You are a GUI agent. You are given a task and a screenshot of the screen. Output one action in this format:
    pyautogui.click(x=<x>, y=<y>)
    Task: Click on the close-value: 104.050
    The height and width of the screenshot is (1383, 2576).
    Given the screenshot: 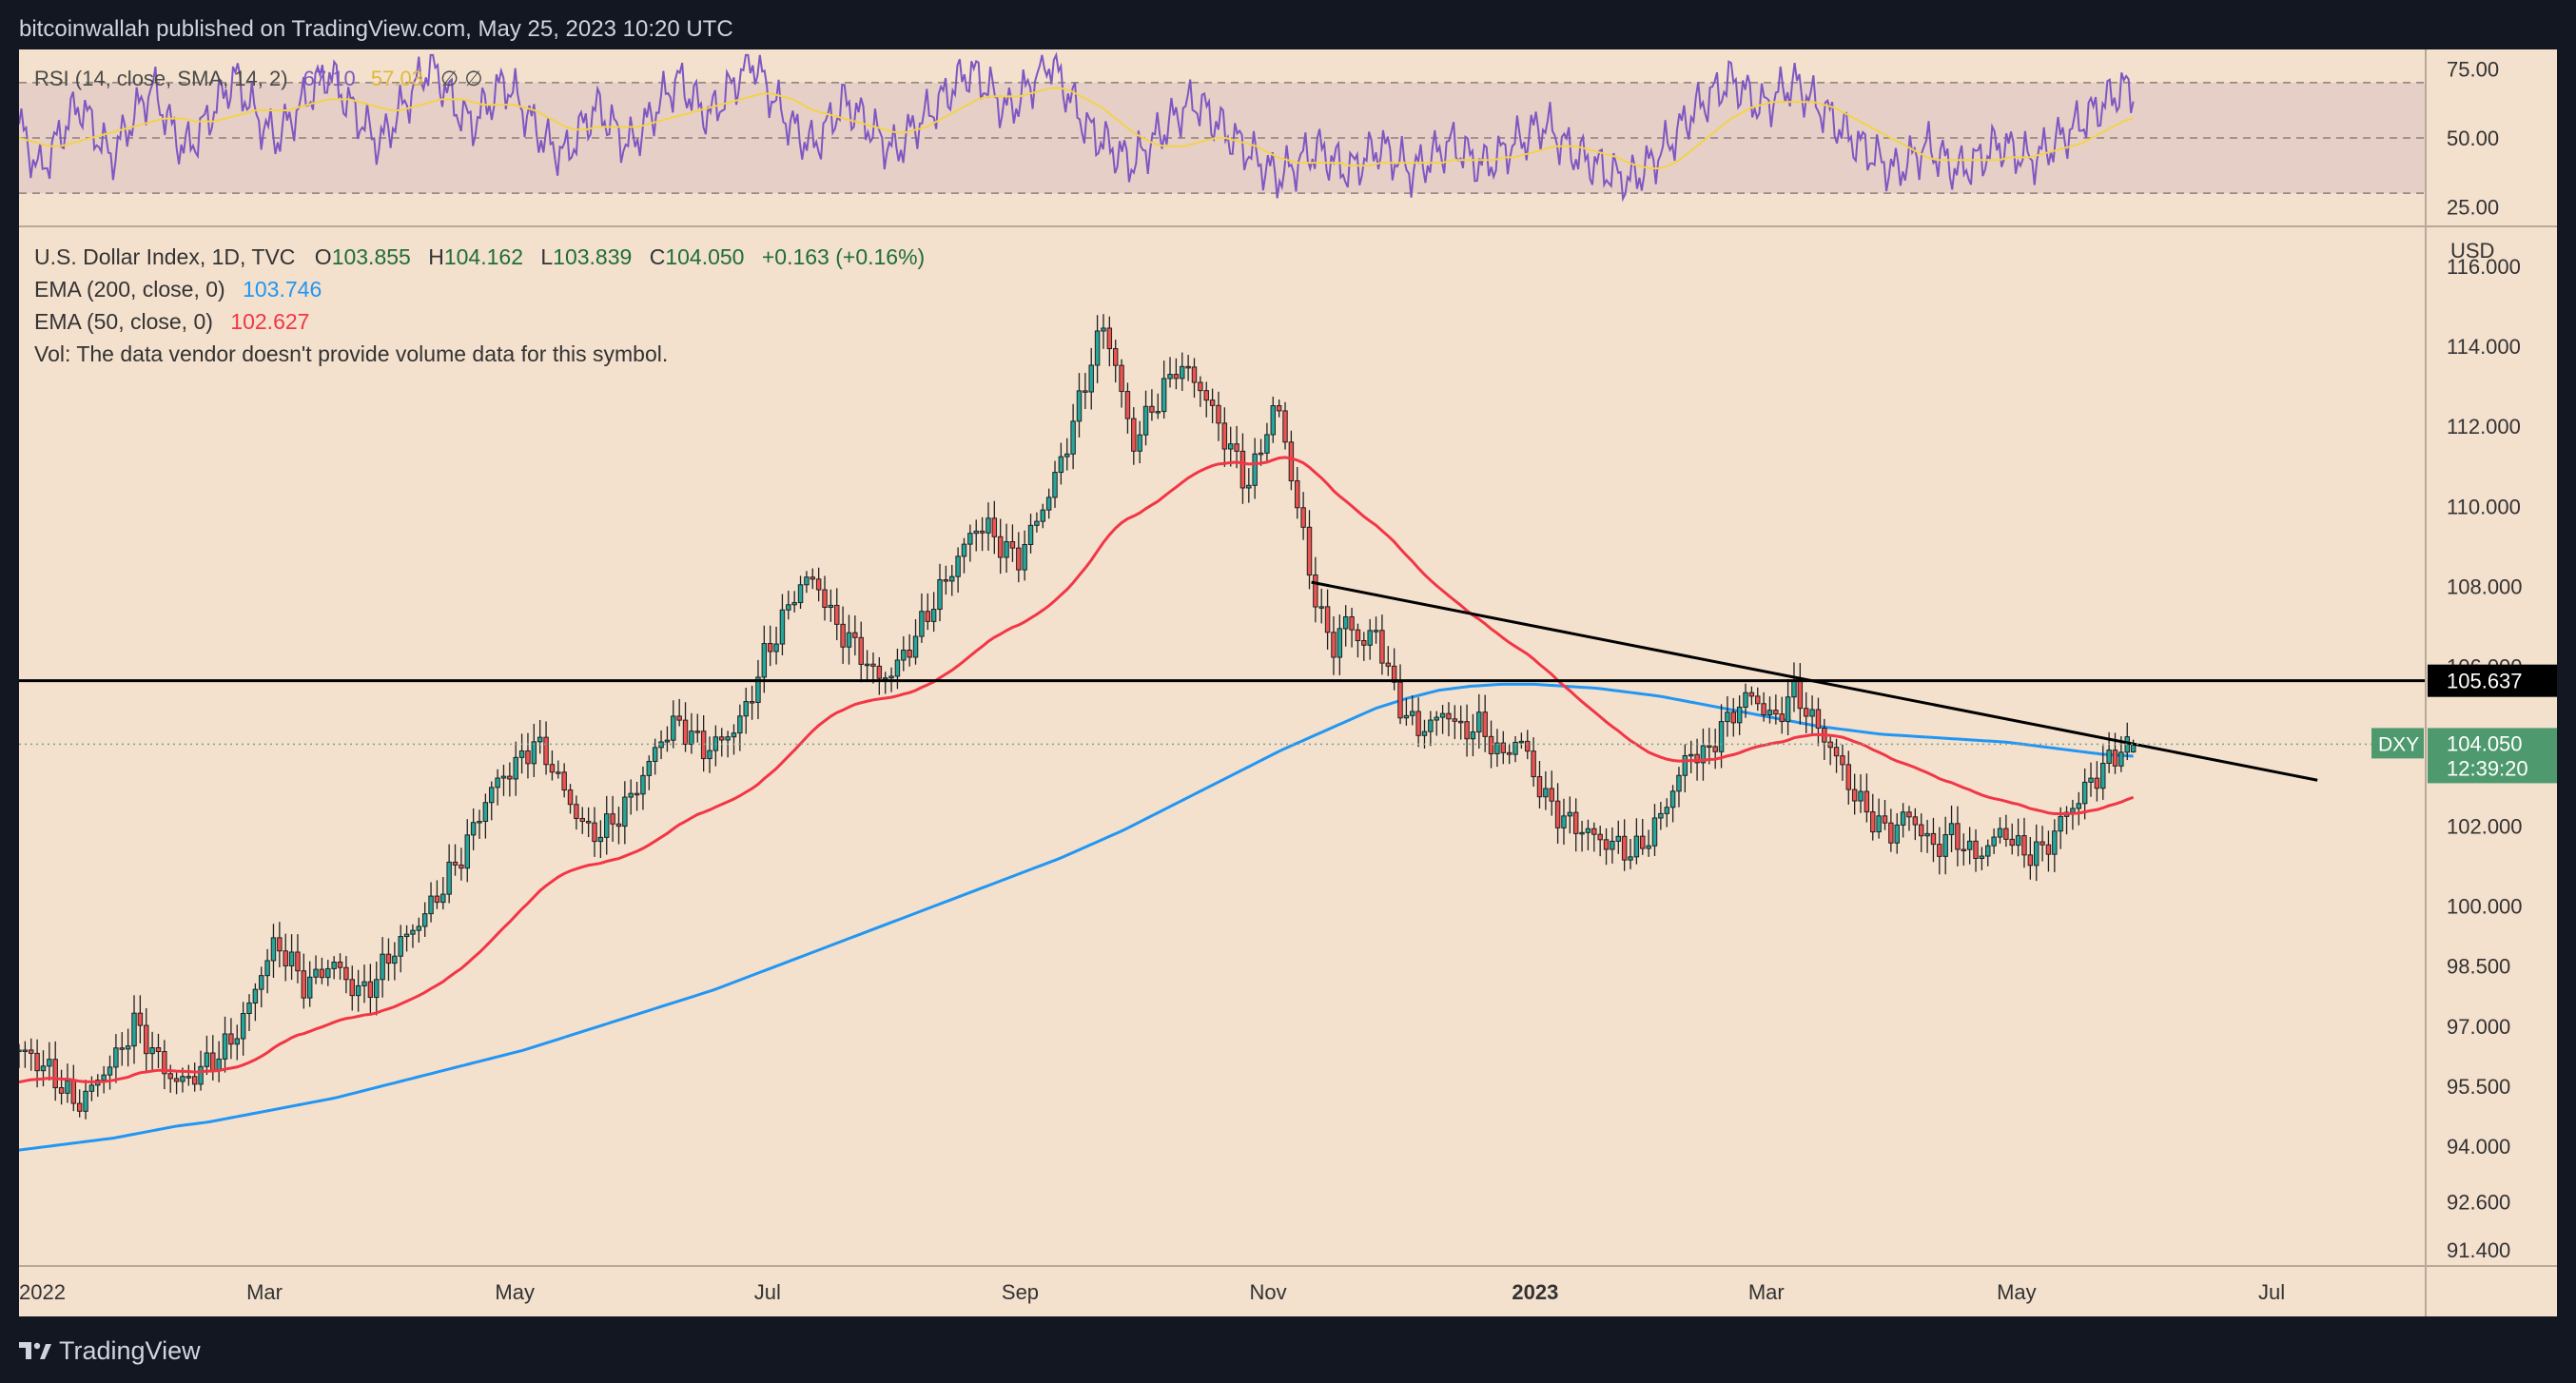 What is the action you would take?
    pyautogui.click(x=705, y=256)
    